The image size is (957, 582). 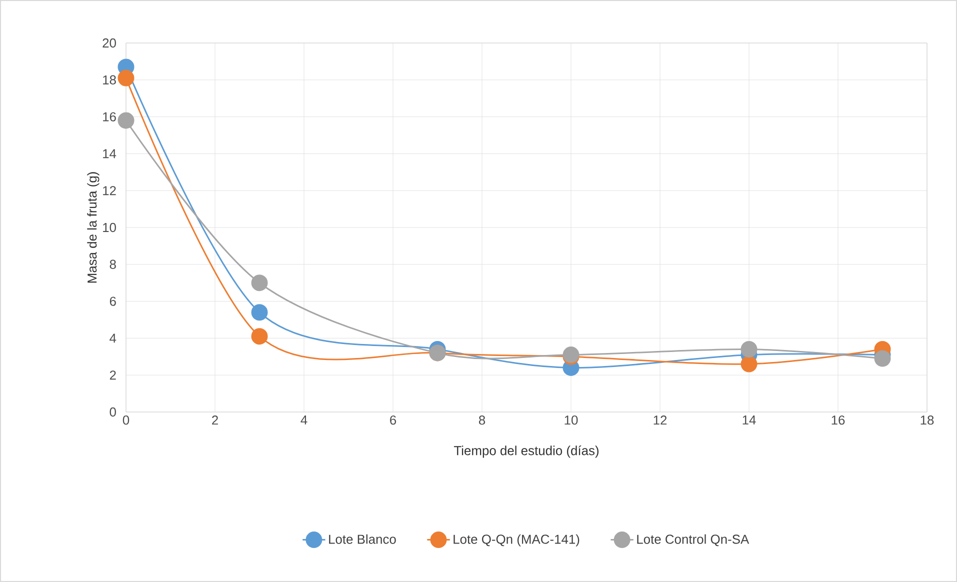 I want to click on y-tick-label: 18, so click(x=109, y=79).